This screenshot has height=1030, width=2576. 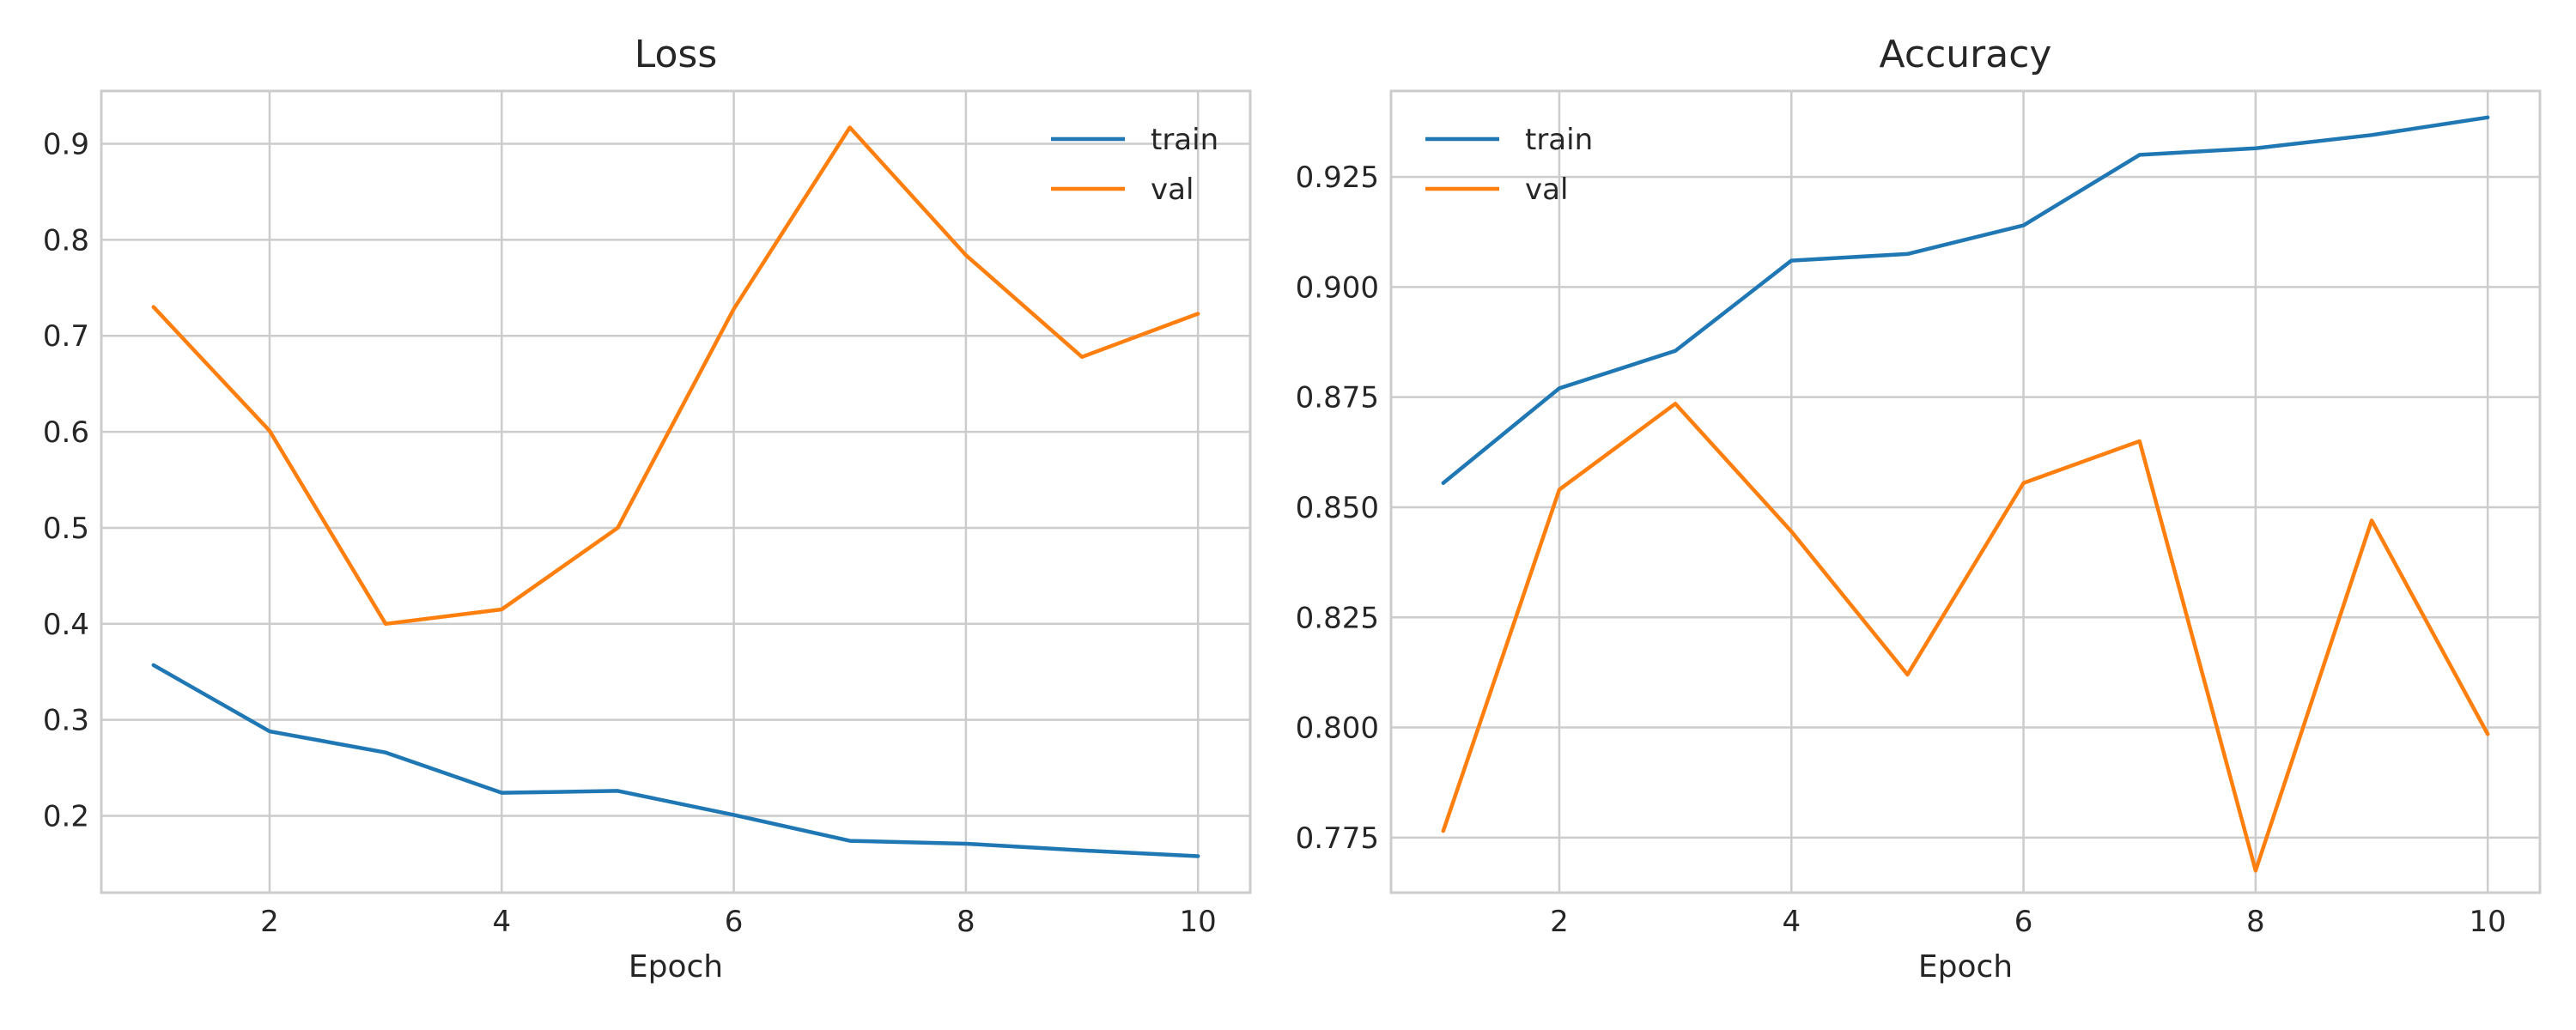 I want to click on loss-x-tick-label: 8, so click(x=966, y=922).